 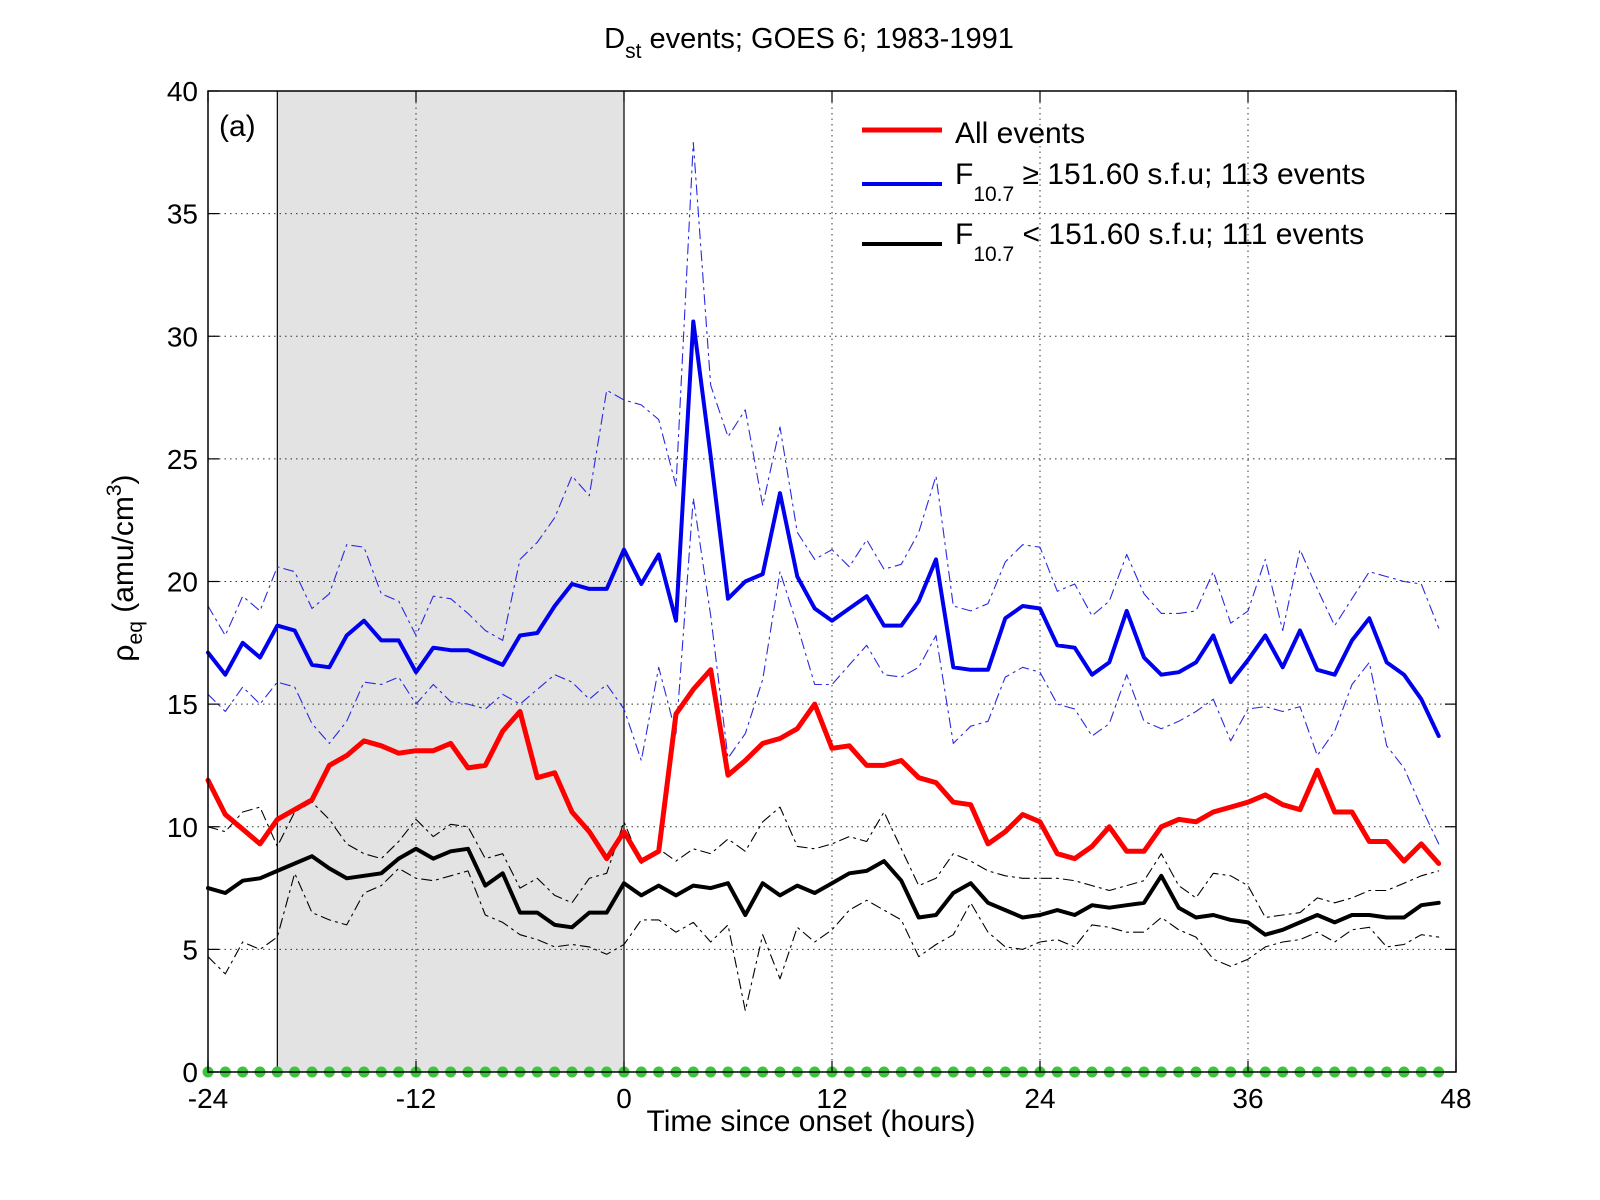 What do you see at coordinates (1159, 242) in the screenshot?
I see `legend-label-low: F10.7 < 151.60 s.f.u; 111 events` at bounding box center [1159, 242].